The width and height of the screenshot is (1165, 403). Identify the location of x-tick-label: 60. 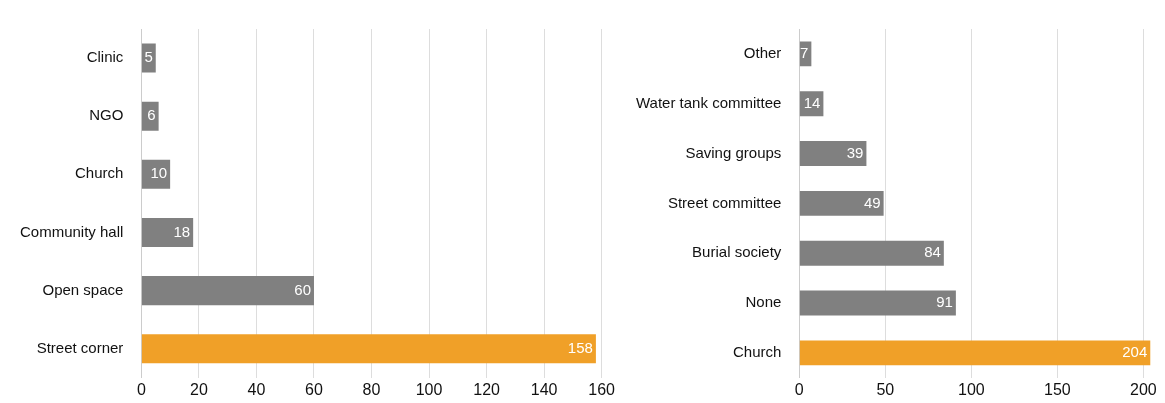
(314, 389).